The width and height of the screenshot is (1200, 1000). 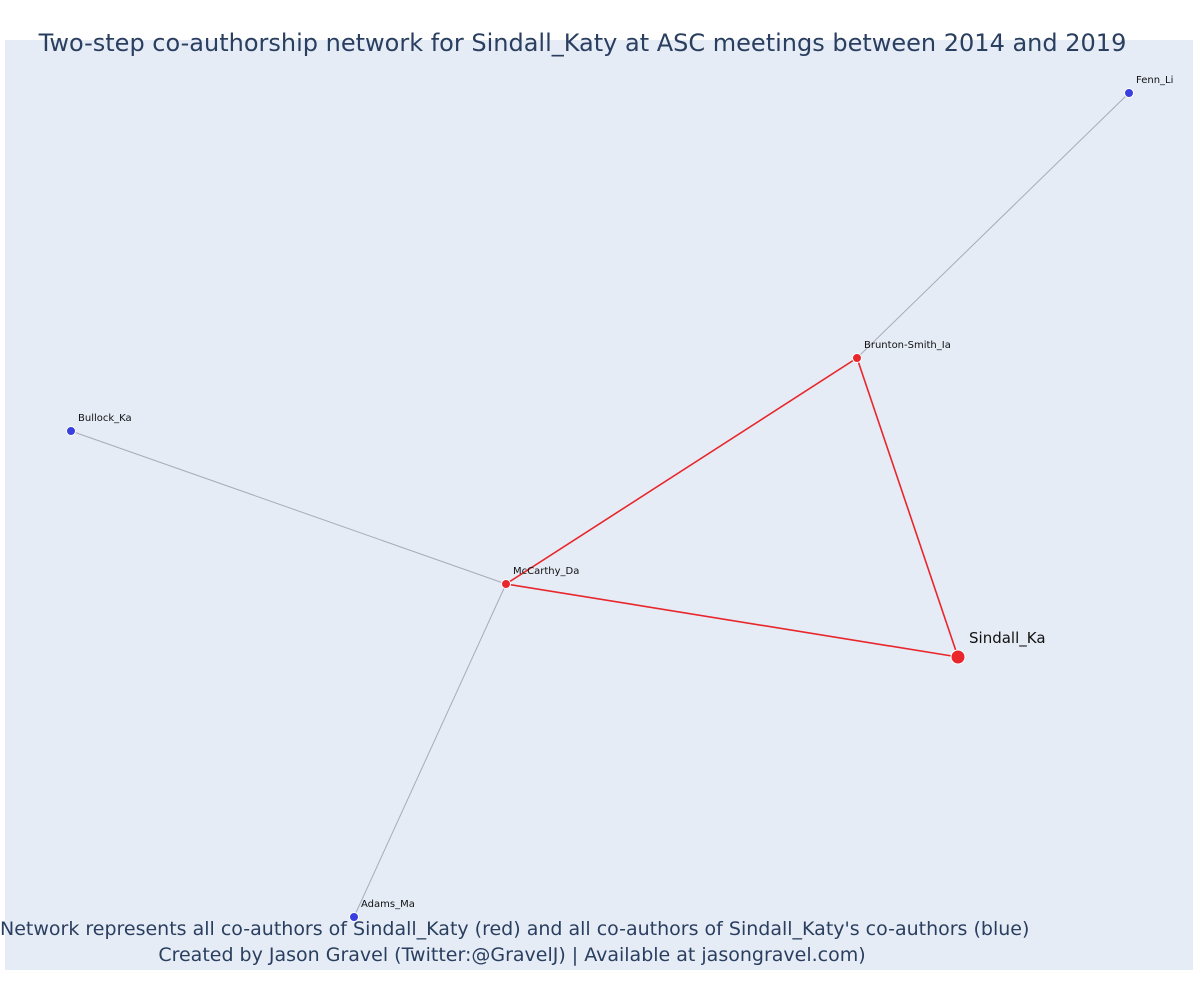 What do you see at coordinates (288, 507) in the screenshot?
I see `edge-McCarthy_Da-Bullock_Ka` at bounding box center [288, 507].